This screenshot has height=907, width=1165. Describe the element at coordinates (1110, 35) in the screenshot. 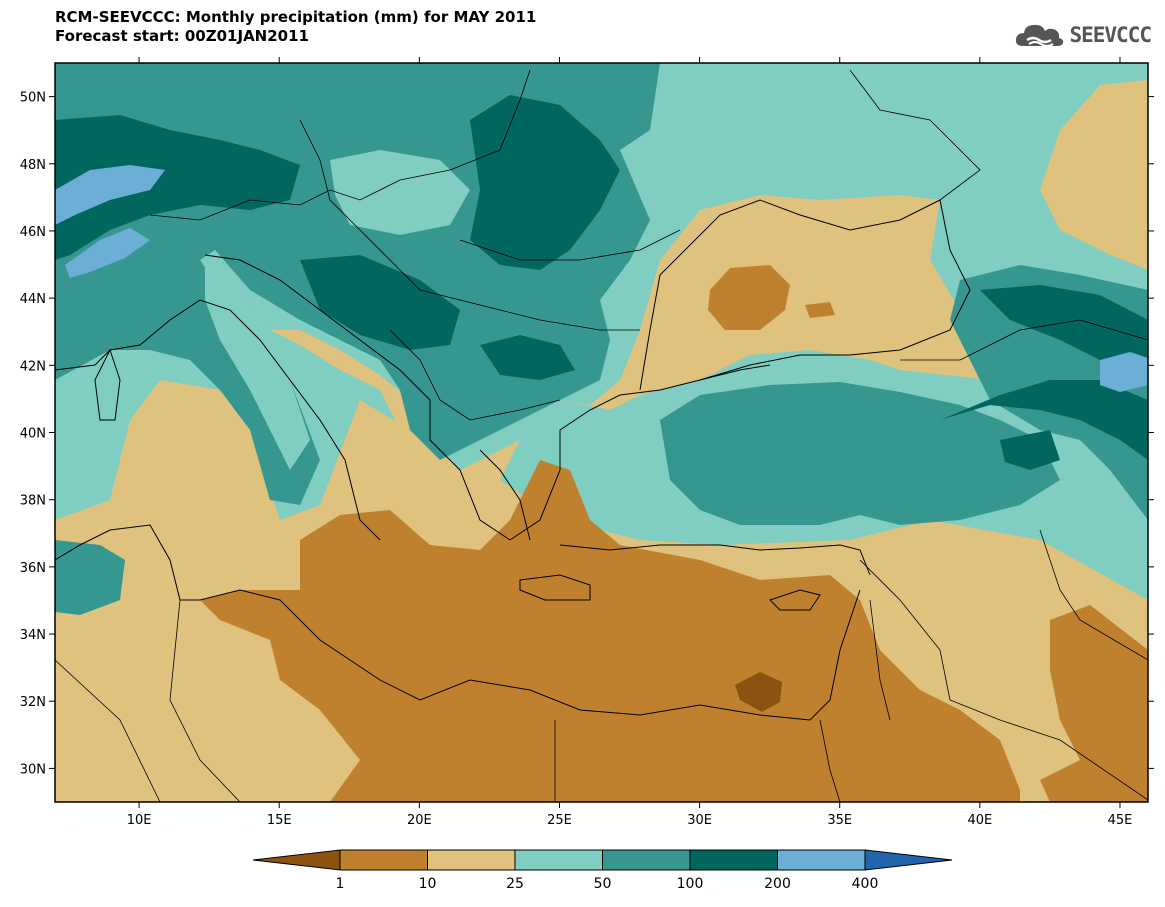

I see `logo-text: SEEVCCC` at that location.